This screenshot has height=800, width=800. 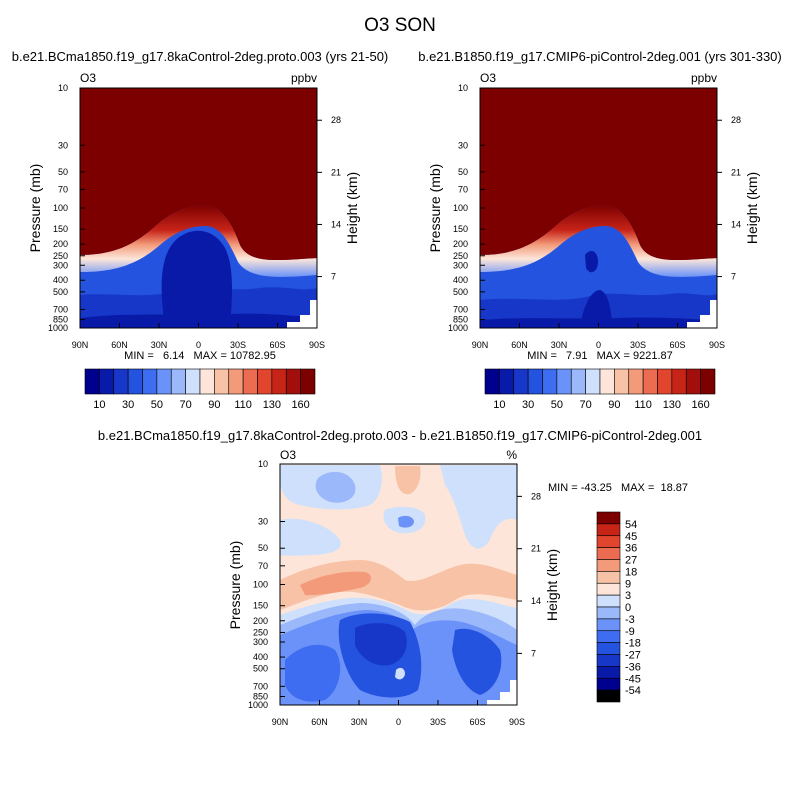 What do you see at coordinates (528, 405) in the screenshot?
I see `colorbar-label: 30` at bounding box center [528, 405].